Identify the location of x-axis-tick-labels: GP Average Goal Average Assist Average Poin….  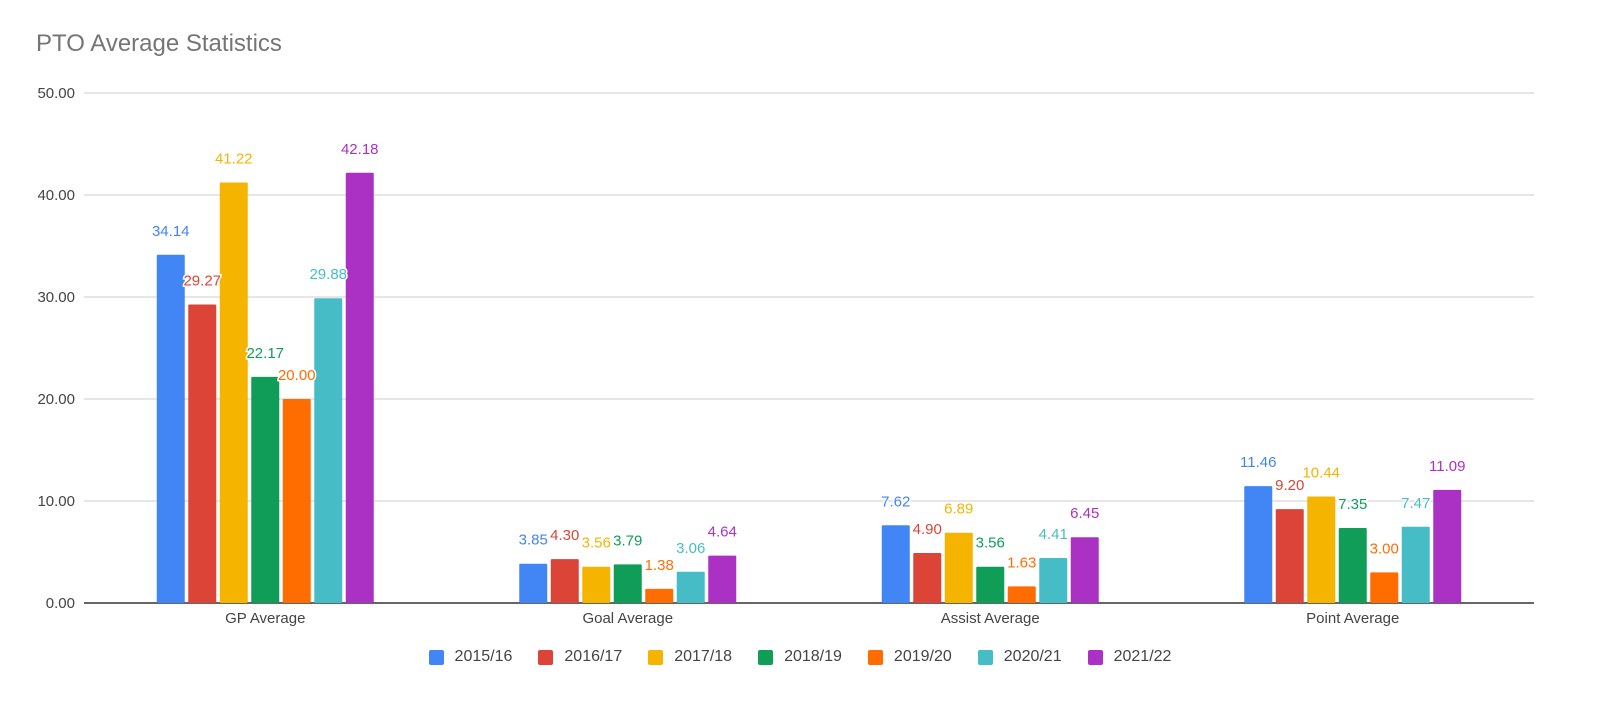
(812, 618).